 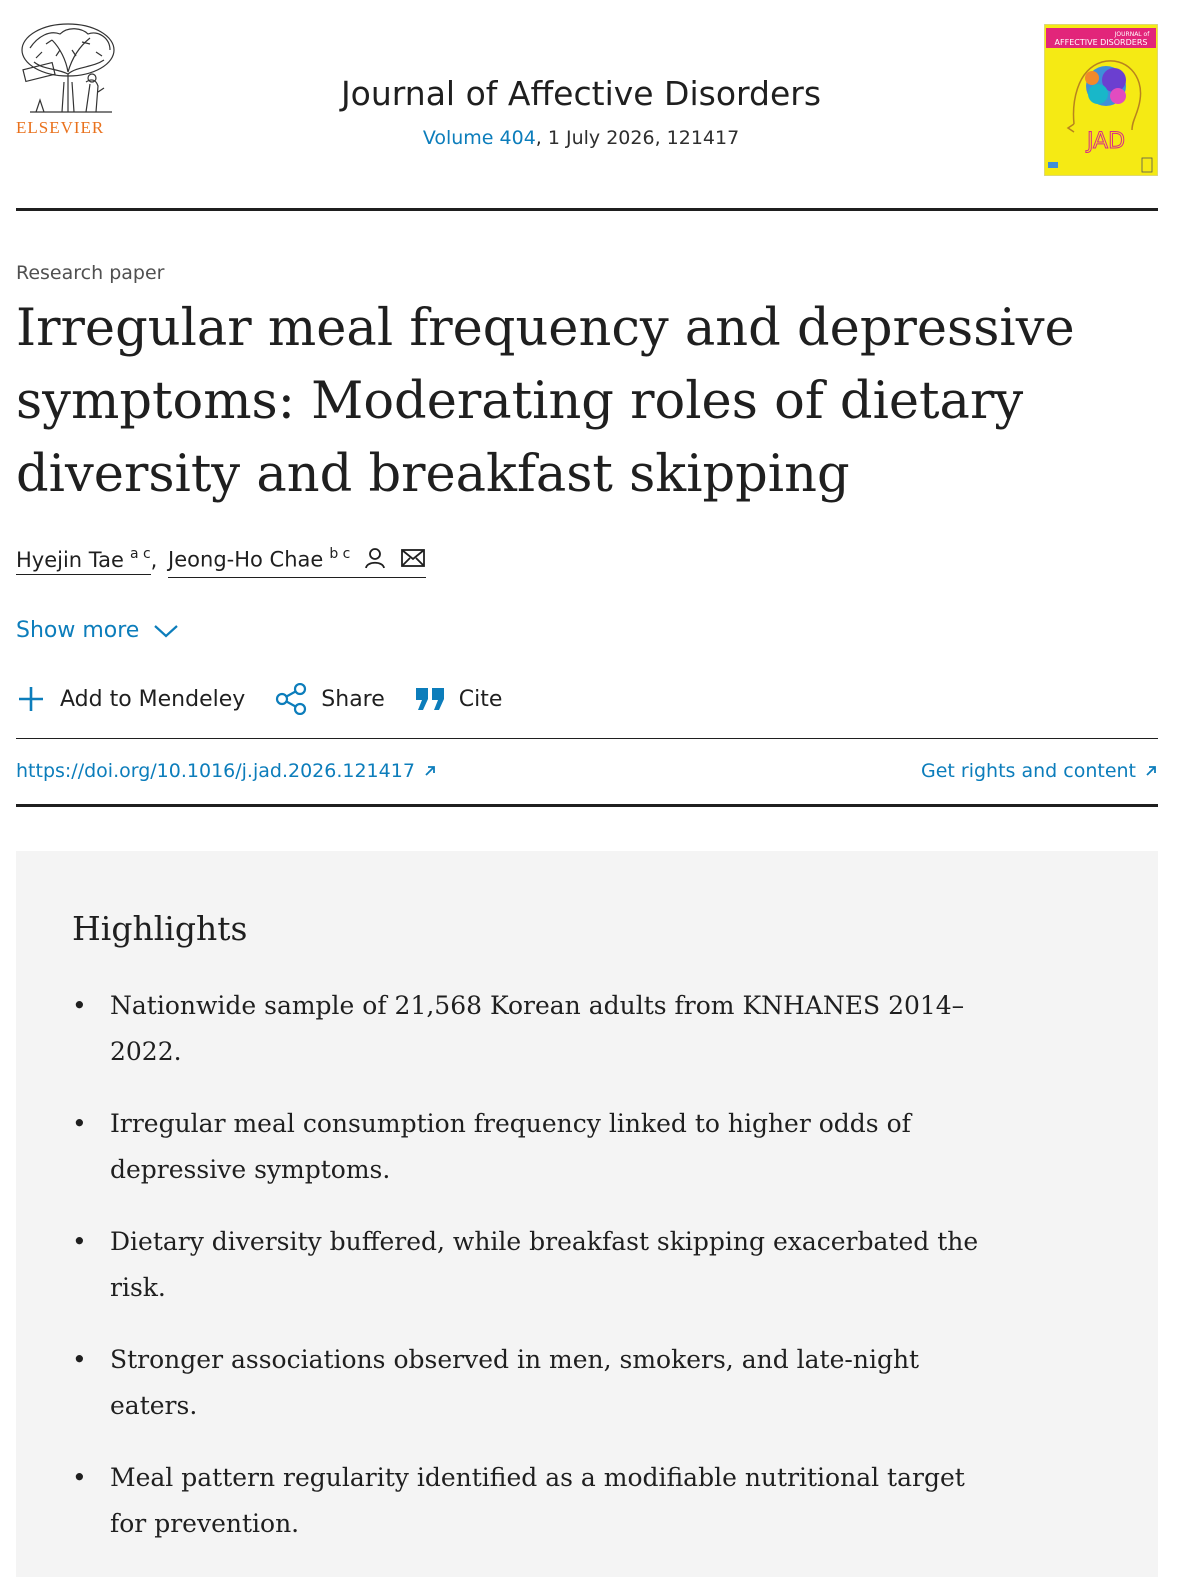 I want to click on chevron-down-icon, so click(x=166, y=630).